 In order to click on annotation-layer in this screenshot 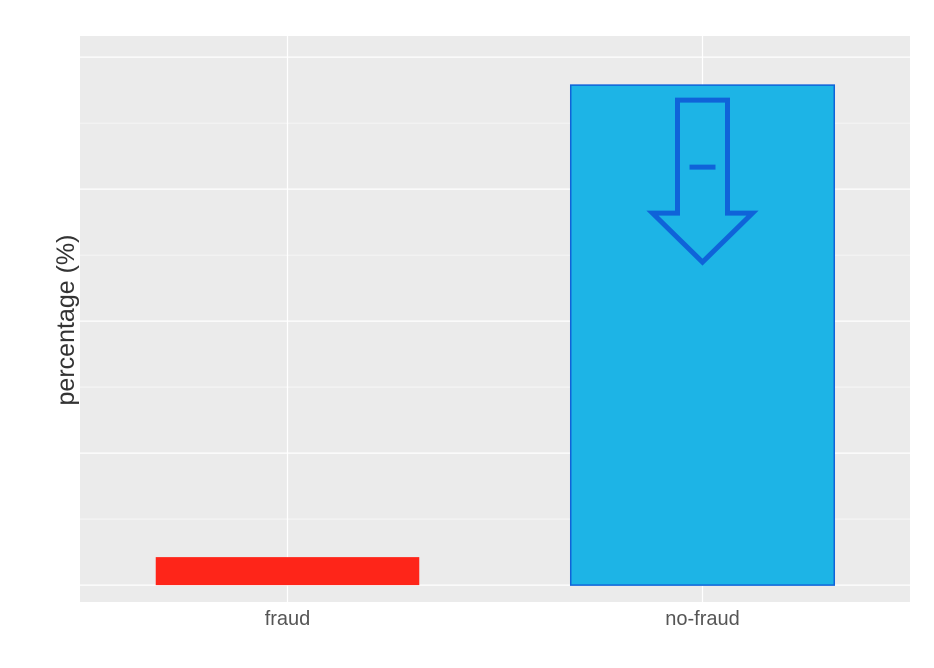, I will do `click(702, 181)`.